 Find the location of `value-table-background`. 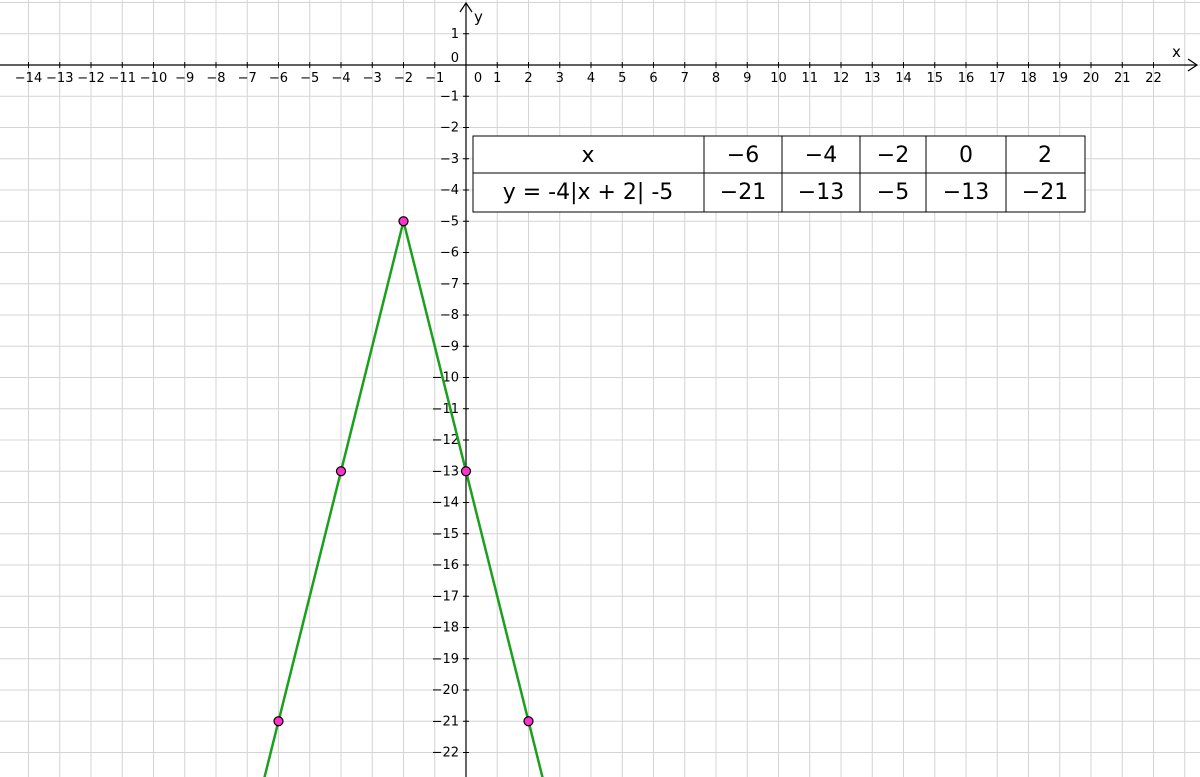

value-table-background is located at coordinates (779, 174).